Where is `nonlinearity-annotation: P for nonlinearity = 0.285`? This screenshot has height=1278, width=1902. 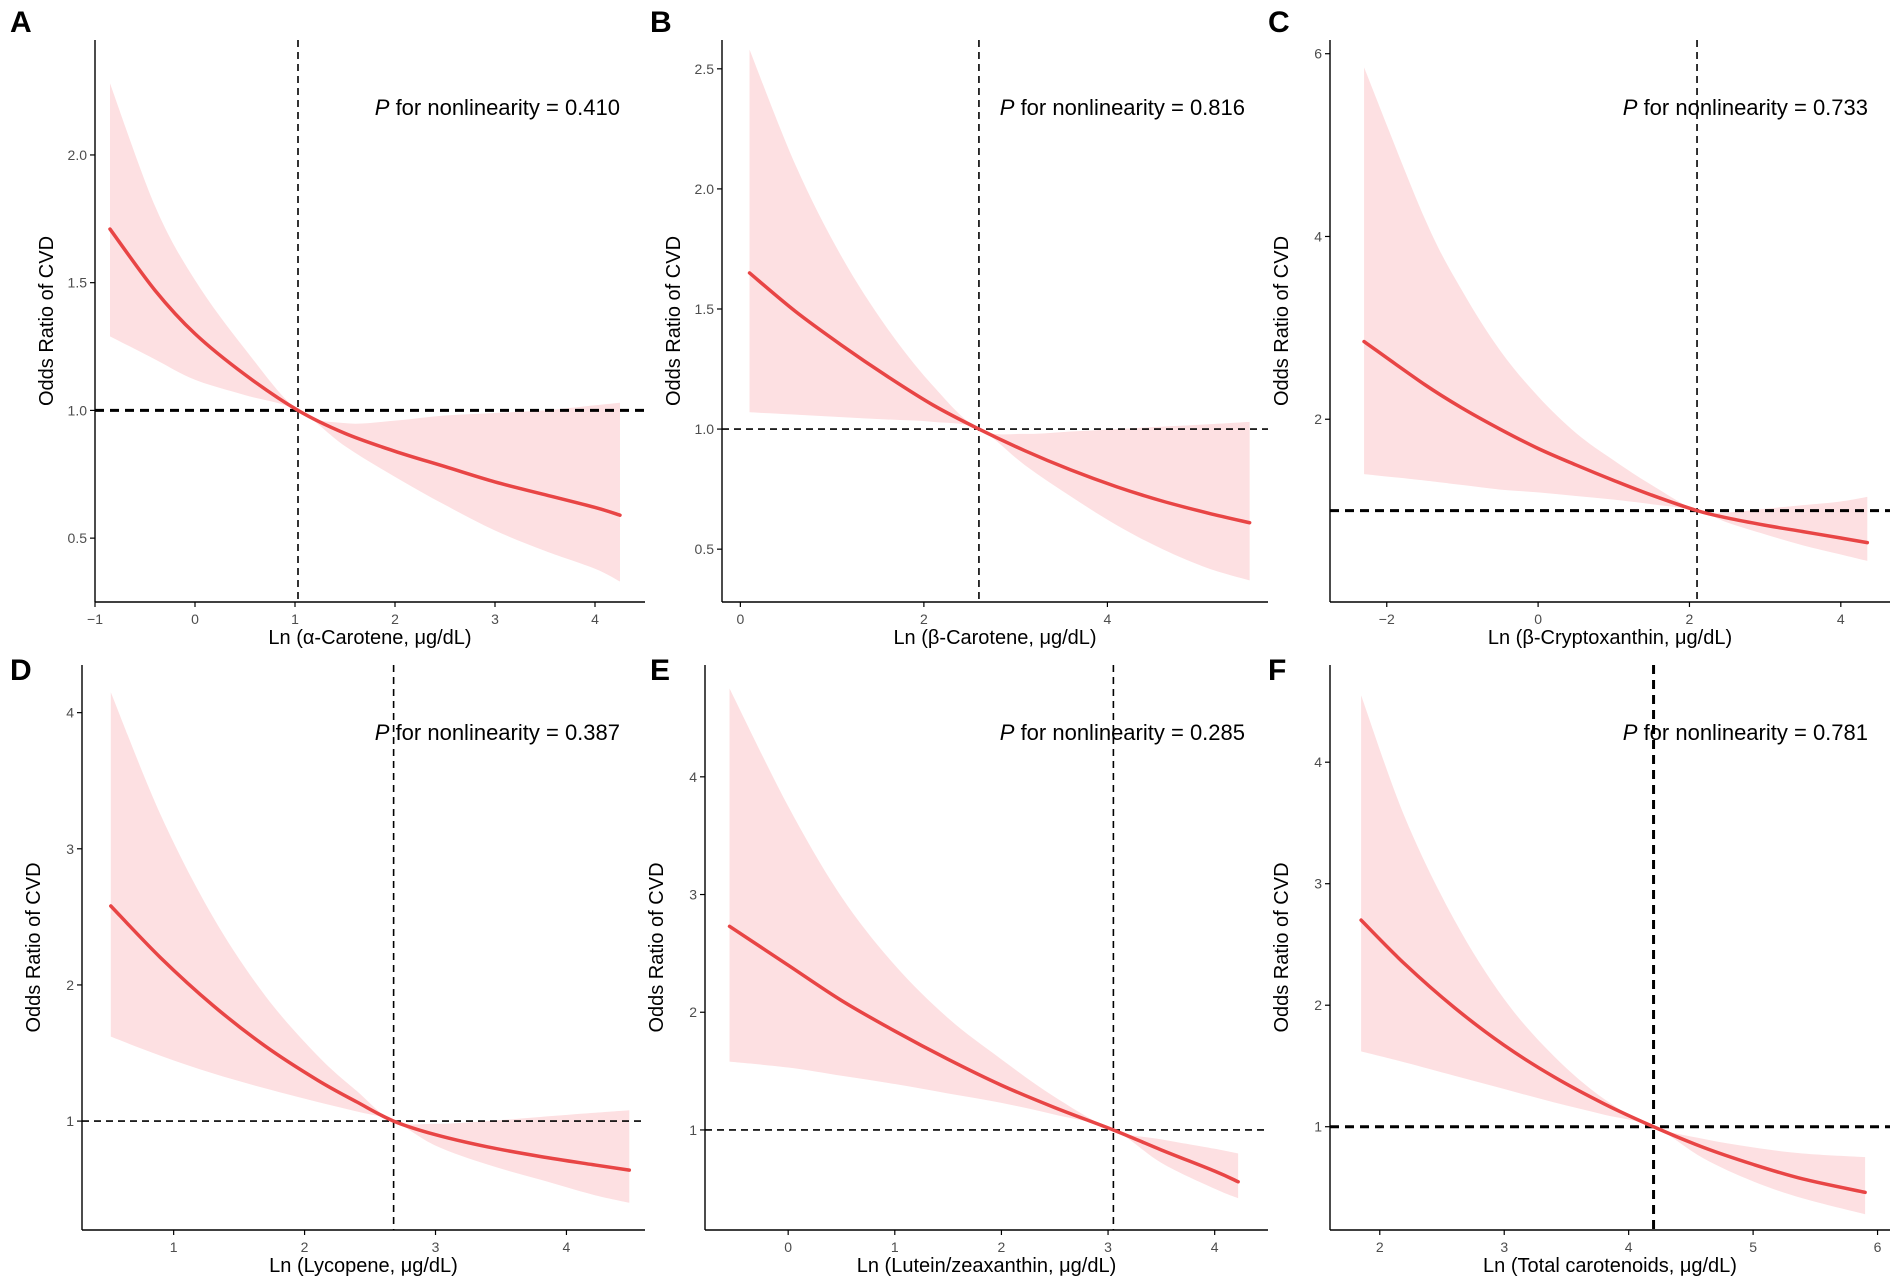 nonlinearity-annotation: P for nonlinearity = 0.285 is located at coordinates (1122, 732).